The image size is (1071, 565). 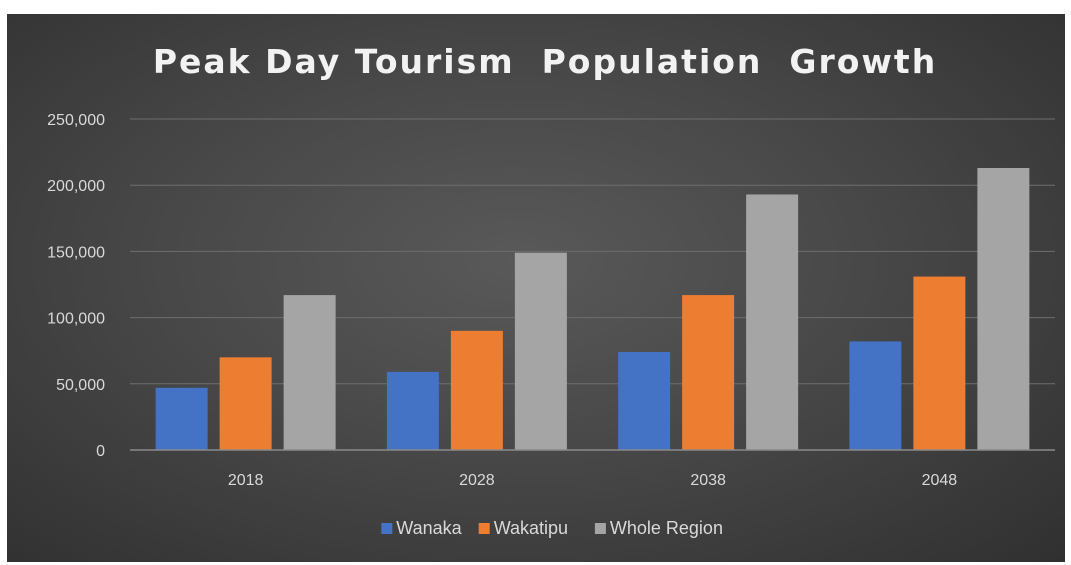 I want to click on bar-whole-region-2018, so click(x=309, y=372).